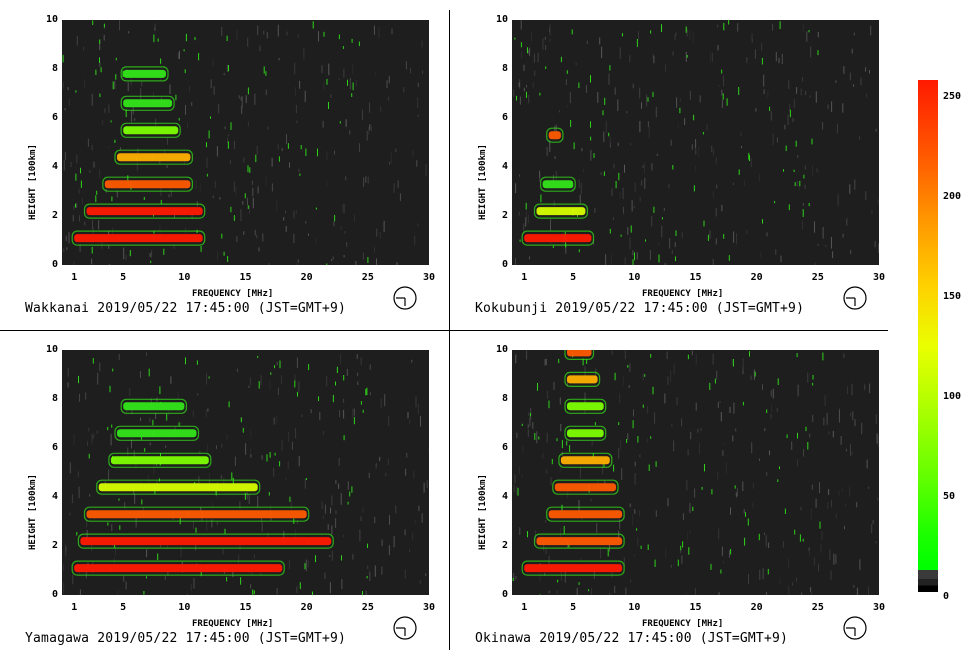  What do you see at coordinates (245, 142) in the screenshot?
I see `ionogram-plot-wakkanai` at bounding box center [245, 142].